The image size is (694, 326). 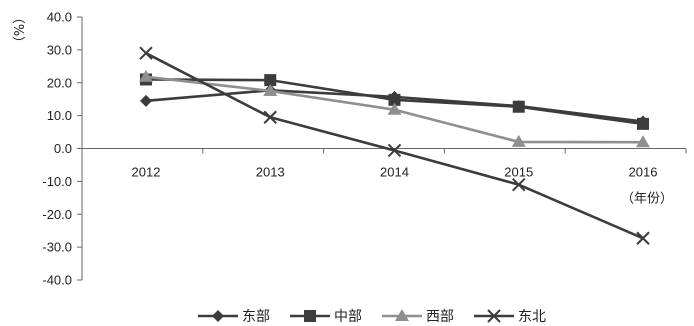 What do you see at coordinates (348, 317) in the screenshot?
I see `legend-label: 中部` at bounding box center [348, 317].